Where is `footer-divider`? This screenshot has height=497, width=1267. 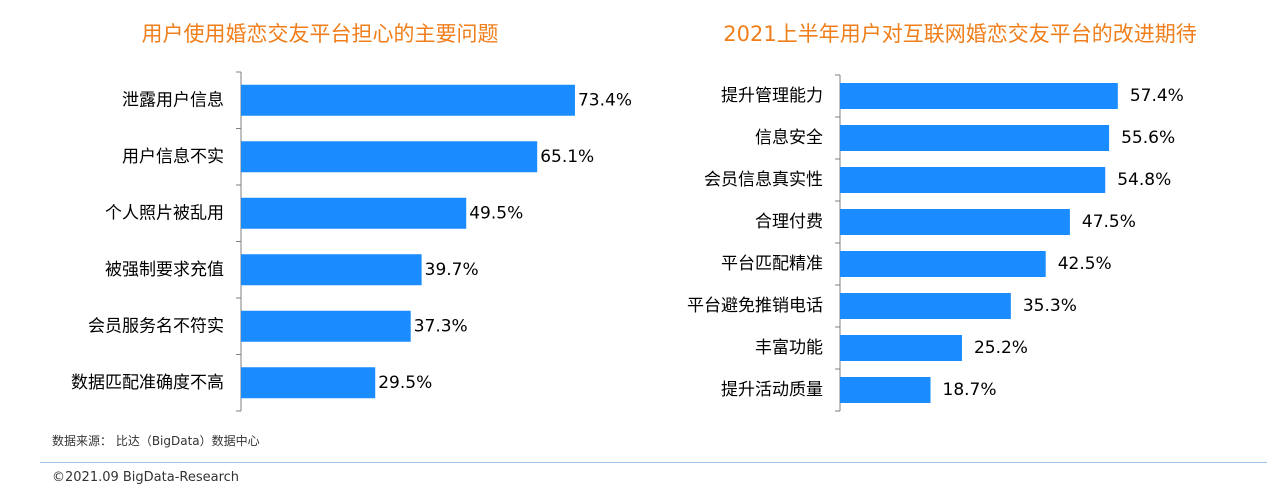 footer-divider is located at coordinates (653, 462).